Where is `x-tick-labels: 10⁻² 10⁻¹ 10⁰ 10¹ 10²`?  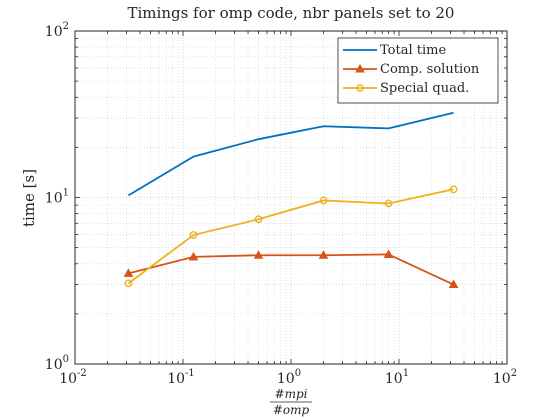
x-tick-labels: 10⁻² 10⁻¹ 10⁰ 10¹ 10² is located at coordinates (288, 377).